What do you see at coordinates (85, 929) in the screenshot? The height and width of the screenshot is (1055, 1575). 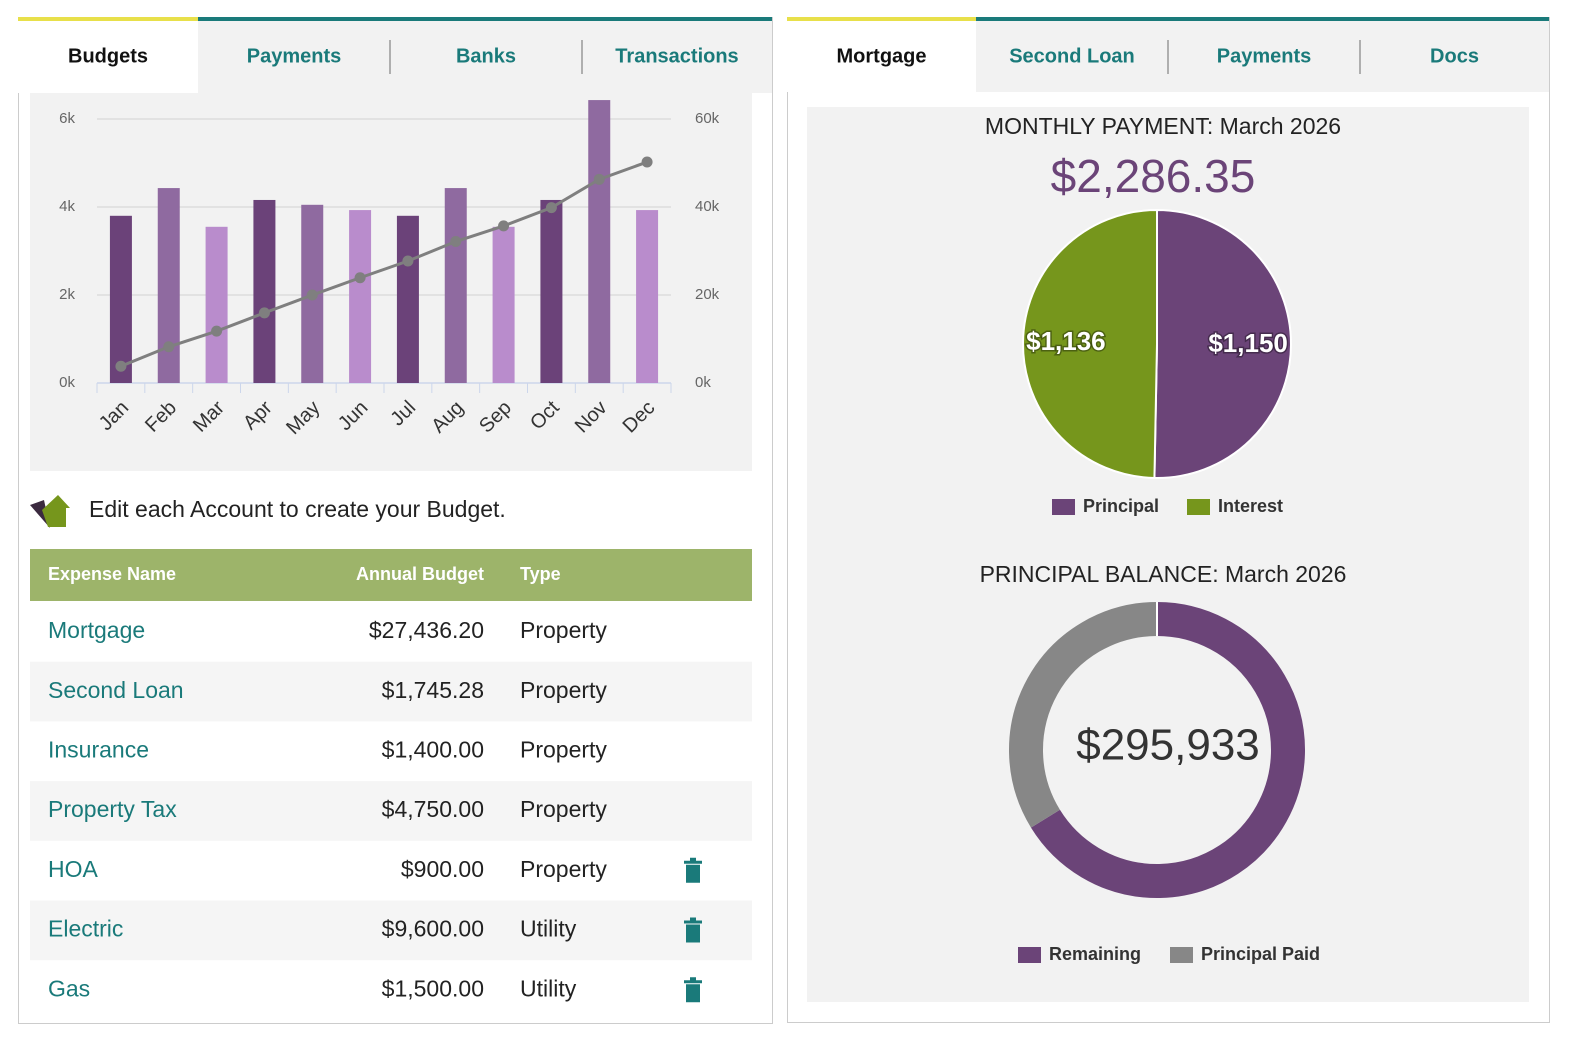 I see `expense-name: Electric` at bounding box center [85, 929].